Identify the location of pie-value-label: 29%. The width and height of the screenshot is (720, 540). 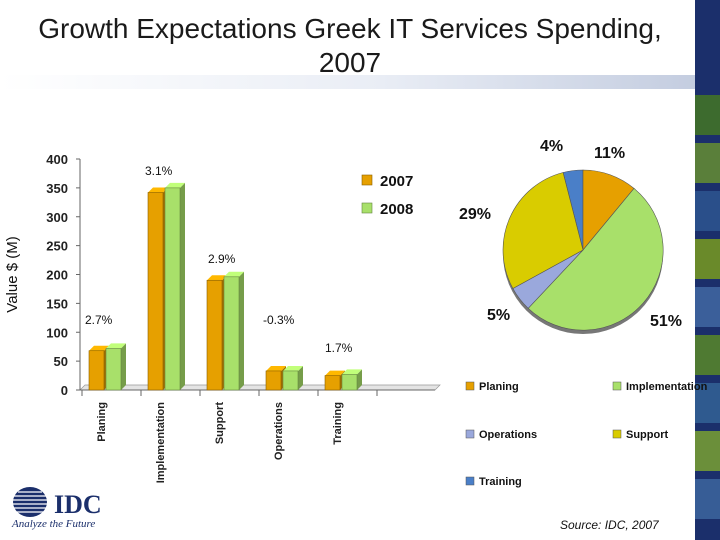
(475, 214).